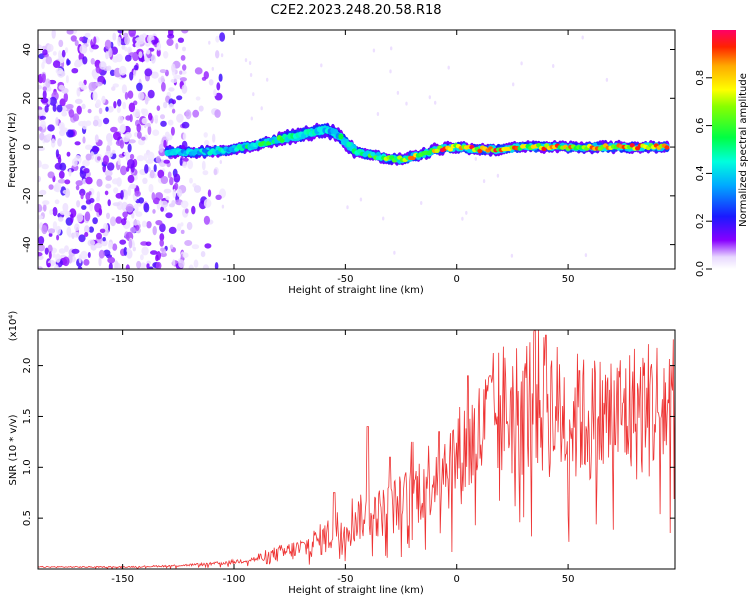  Describe the element at coordinates (568, 279) in the screenshot. I see `spectrogram-x-tick-label: 50` at that location.